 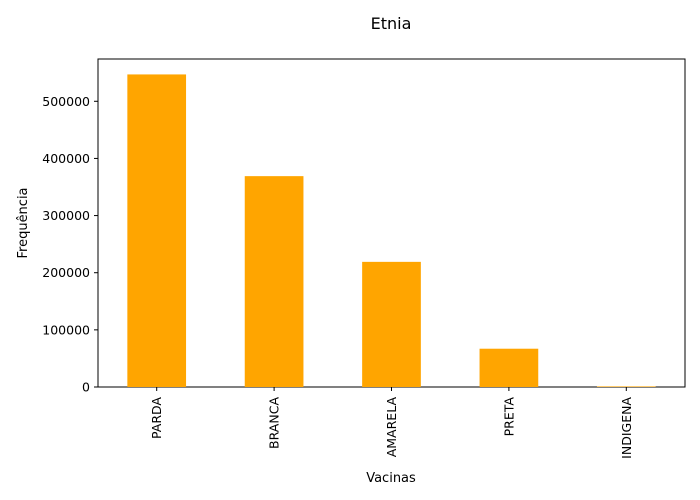 I want to click on x-tick-label: BRANCA, so click(x=274, y=423).